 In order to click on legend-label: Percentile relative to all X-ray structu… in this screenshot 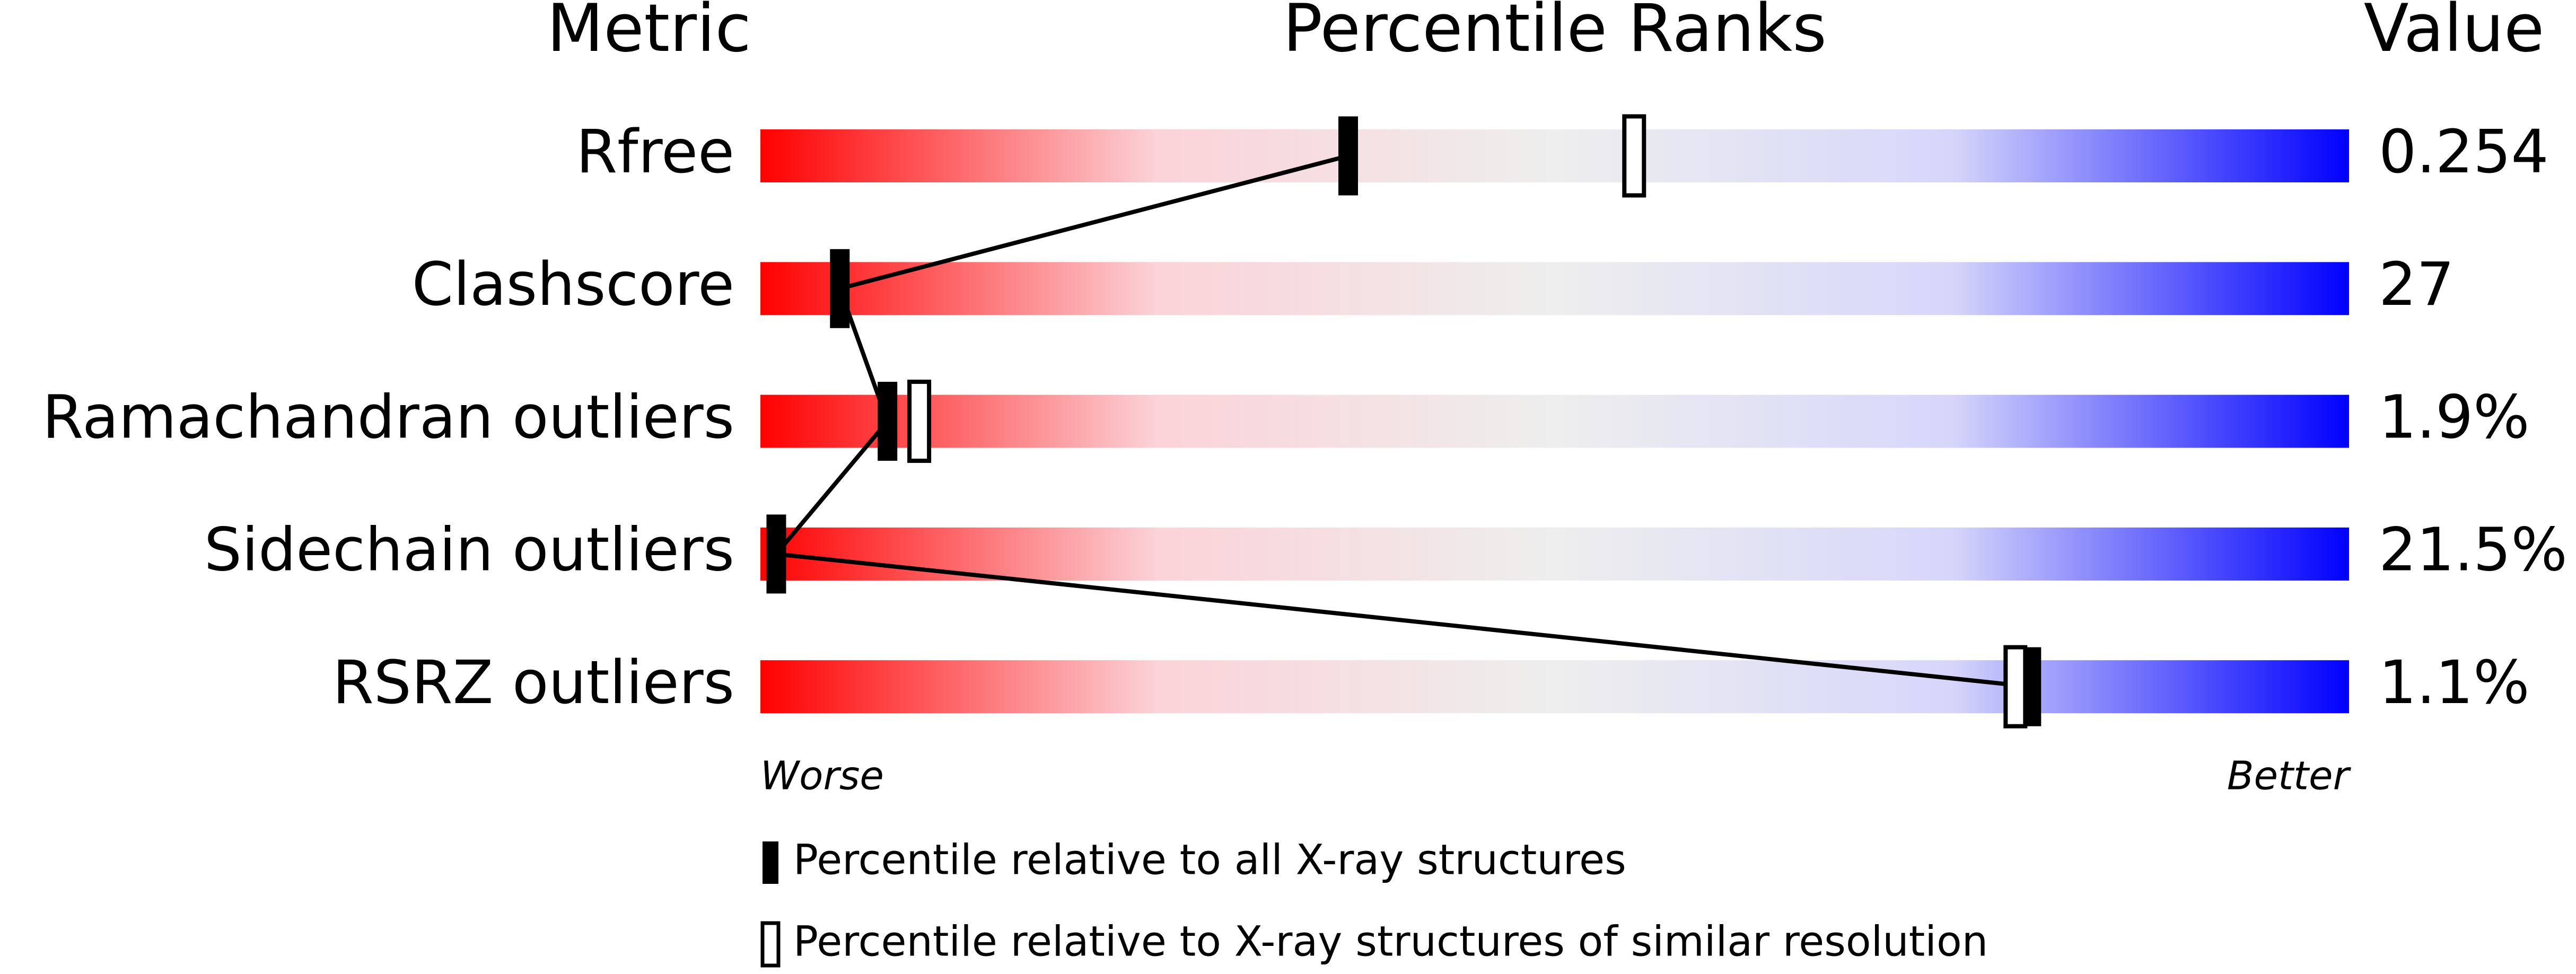, I will do `click(1209, 860)`.